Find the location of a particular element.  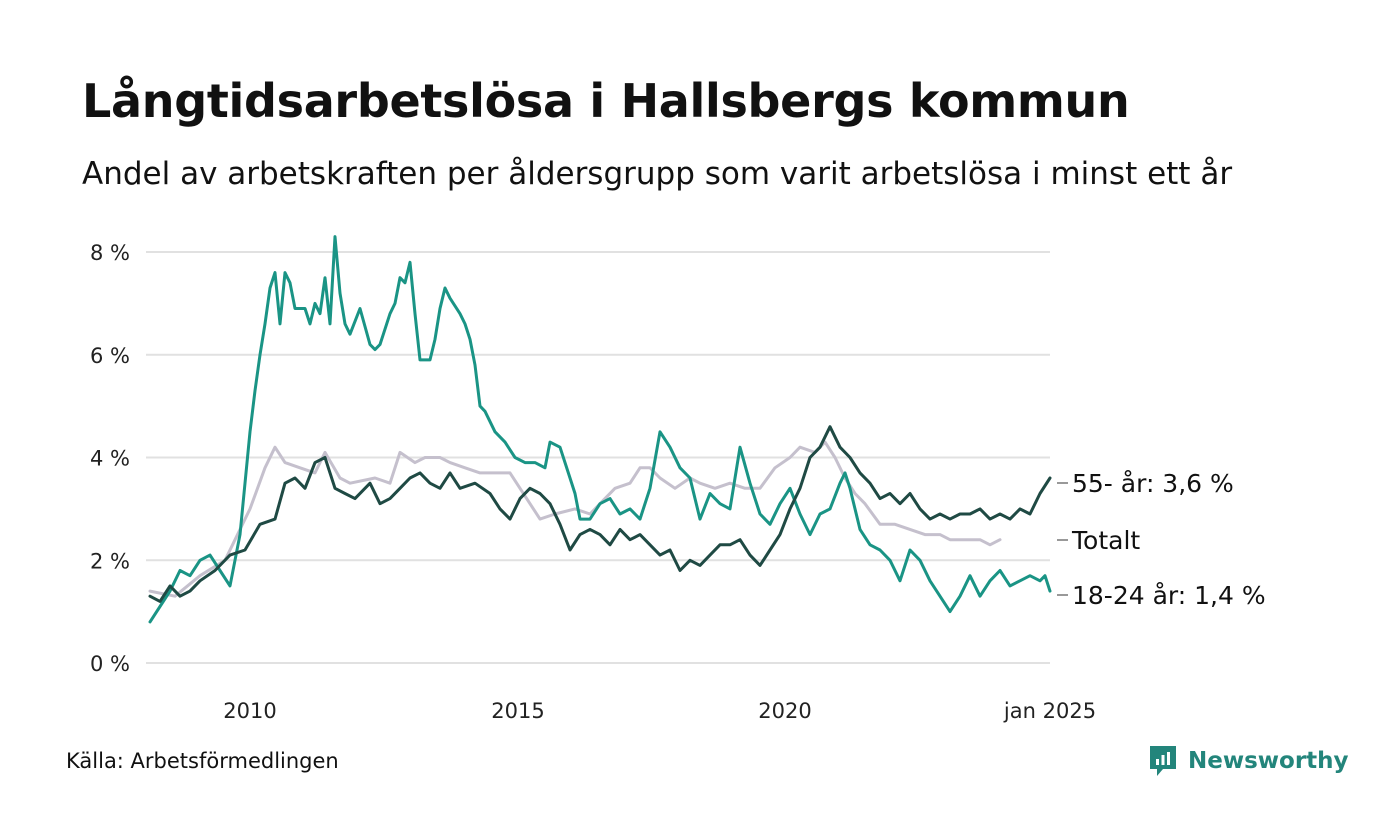

y-tick-label: 6 % is located at coordinates (110, 356).